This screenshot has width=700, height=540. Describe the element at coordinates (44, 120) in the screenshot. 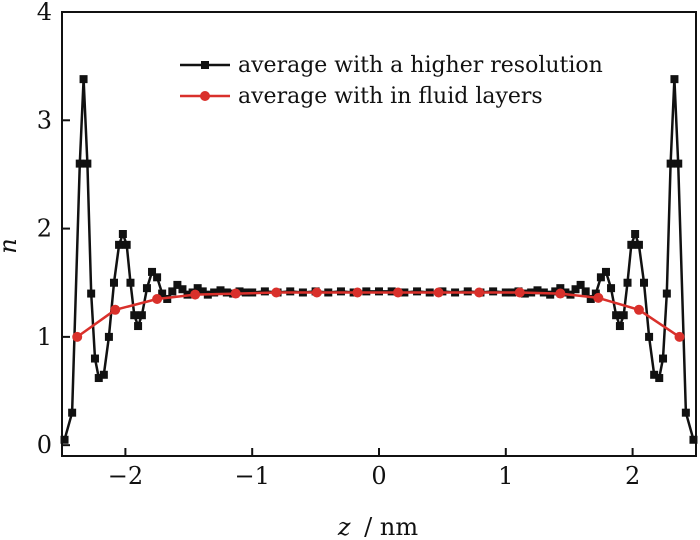

I see `y-tick-label: 3` at that location.